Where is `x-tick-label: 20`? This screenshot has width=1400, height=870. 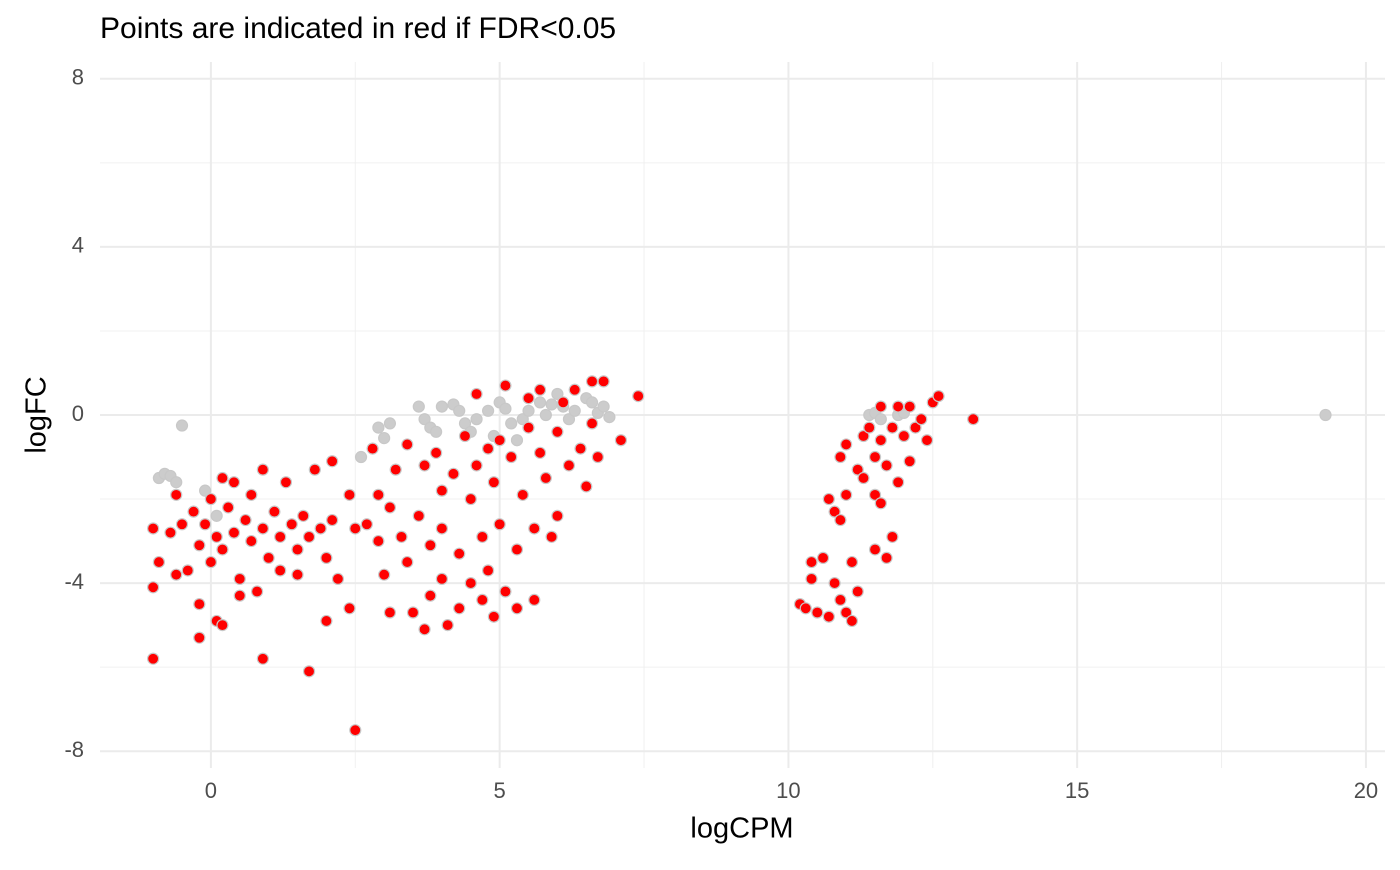
x-tick-label: 20 is located at coordinates (1366, 790).